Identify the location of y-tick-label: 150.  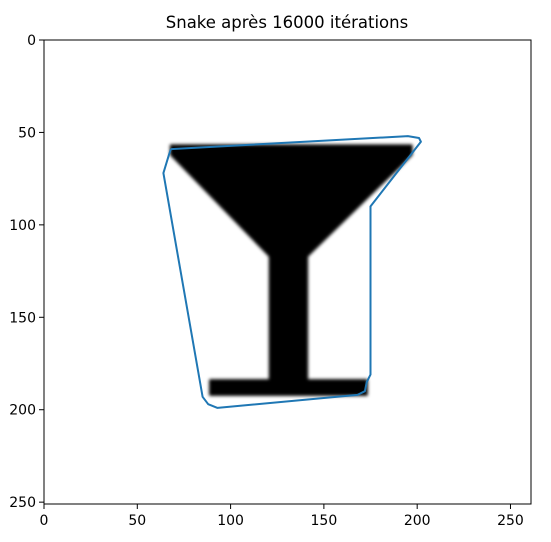
(22, 318).